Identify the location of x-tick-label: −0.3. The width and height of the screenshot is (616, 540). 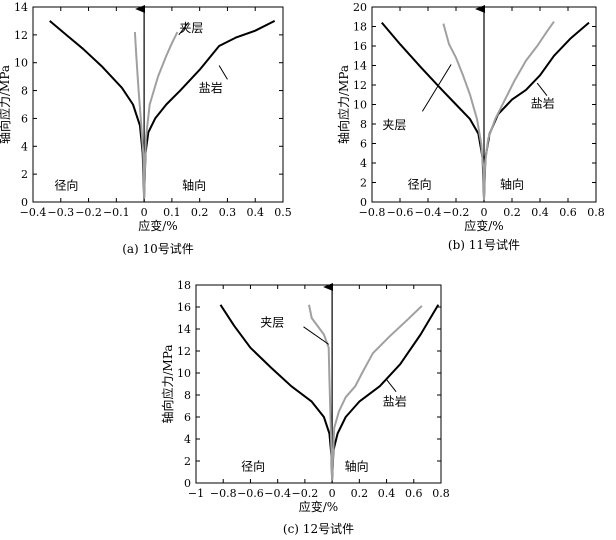
(60, 212).